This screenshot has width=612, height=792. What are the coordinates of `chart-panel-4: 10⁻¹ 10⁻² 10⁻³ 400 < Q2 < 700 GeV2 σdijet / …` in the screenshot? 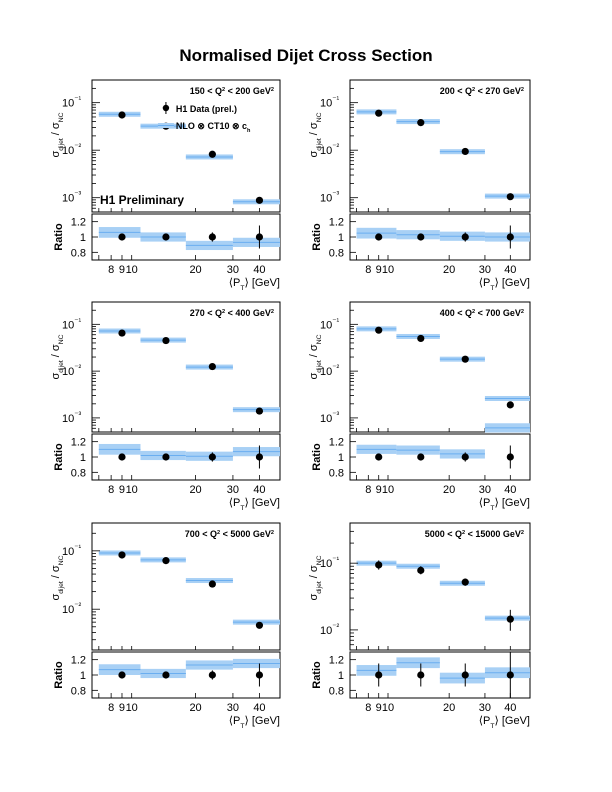 It's located at (419, 406).